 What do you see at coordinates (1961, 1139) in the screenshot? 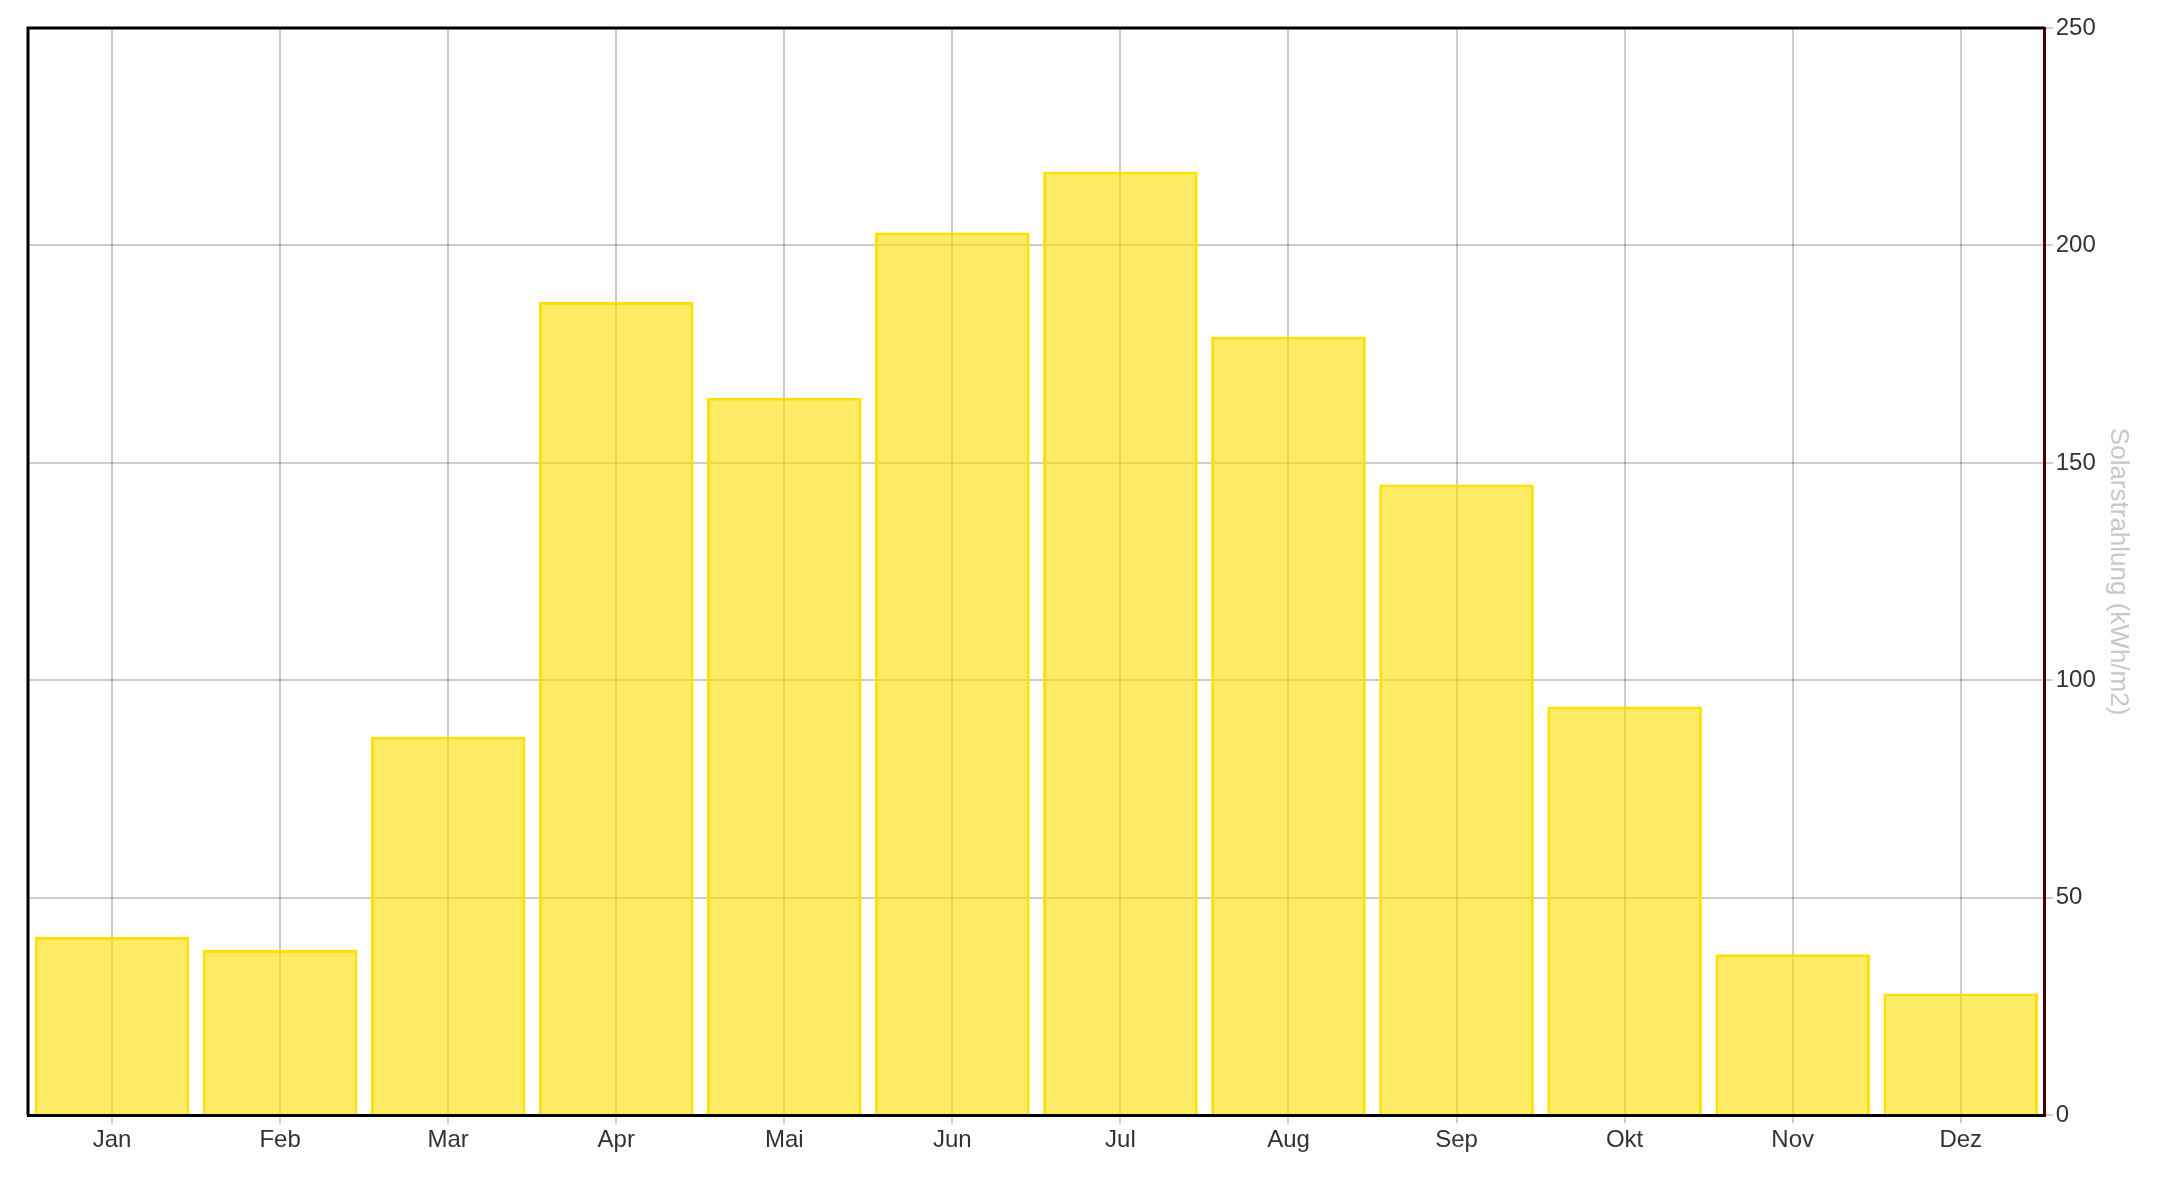
I see `x-tick-label: Dez` at bounding box center [1961, 1139].